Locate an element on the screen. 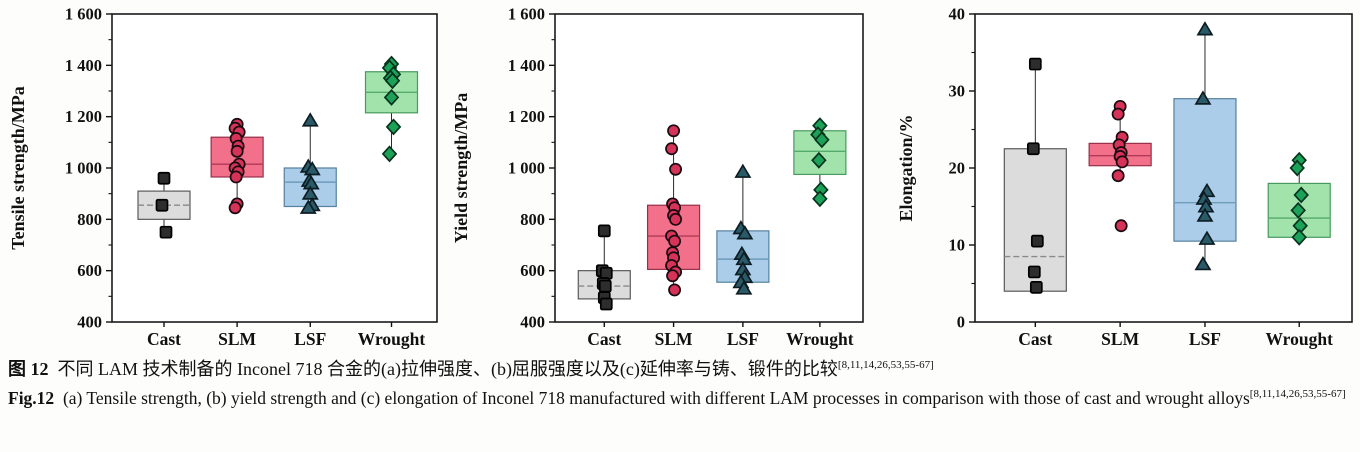 This screenshot has height=452, width=1360. caption-en-label: Fig.12 is located at coordinates (31, 398).